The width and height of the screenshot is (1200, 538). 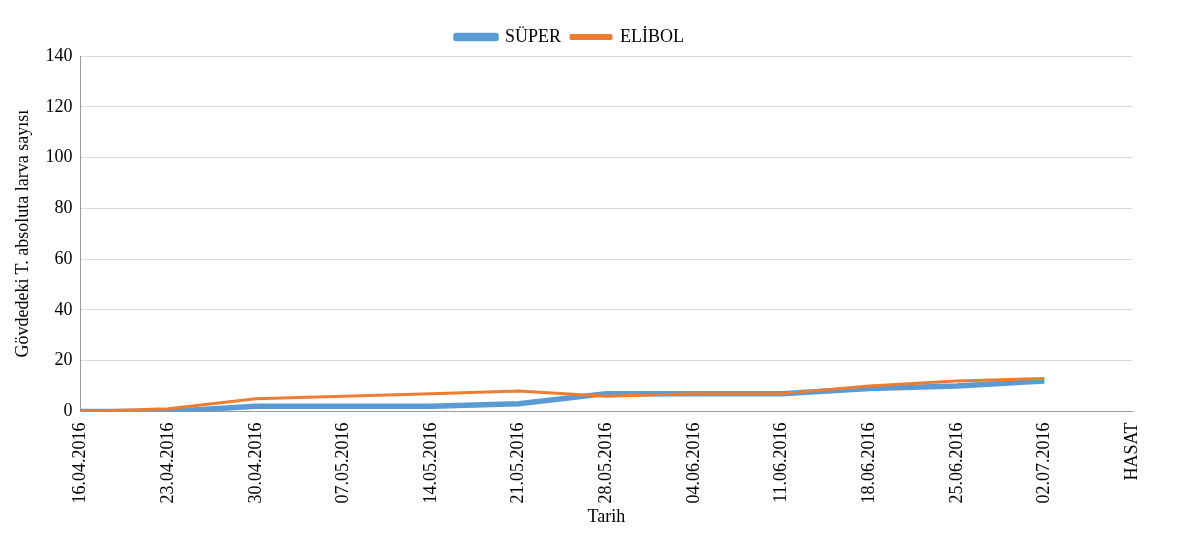 I want to click on y-tick-label: 120, so click(x=59, y=105).